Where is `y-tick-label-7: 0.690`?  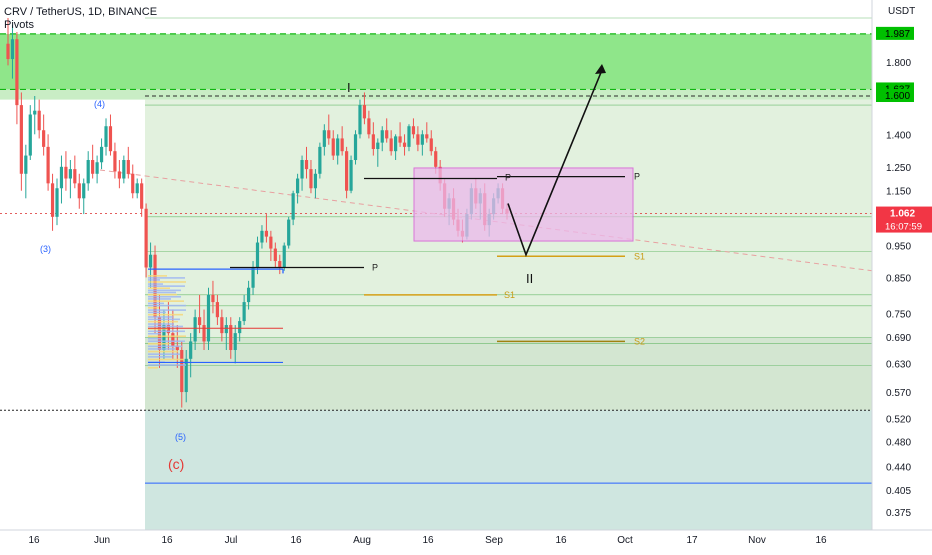
y-tick-label-7: 0.690 is located at coordinates (898, 338).